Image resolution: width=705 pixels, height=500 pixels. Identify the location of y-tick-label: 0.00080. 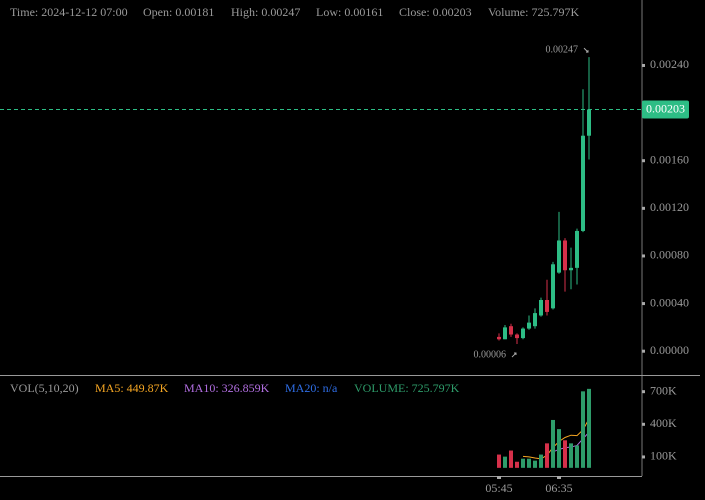
(669, 255).